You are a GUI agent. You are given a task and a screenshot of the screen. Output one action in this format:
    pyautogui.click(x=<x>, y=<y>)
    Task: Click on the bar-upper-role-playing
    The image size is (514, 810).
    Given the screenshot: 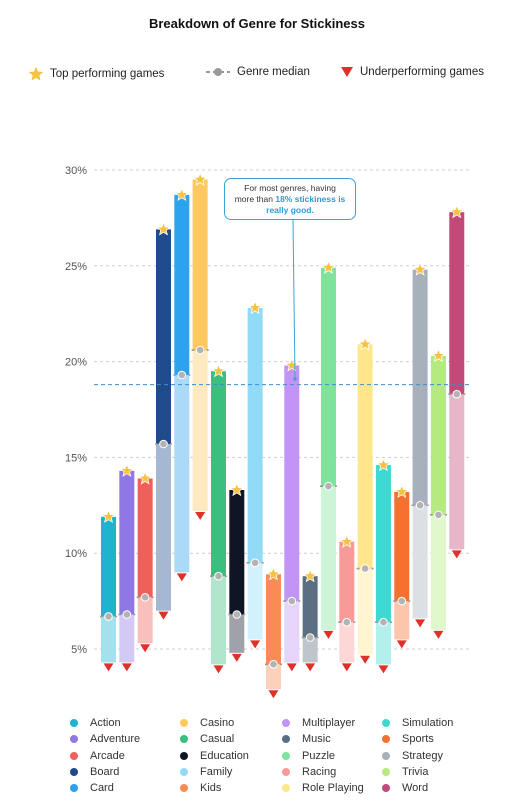 What is the action you would take?
    pyautogui.click(x=365, y=456)
    